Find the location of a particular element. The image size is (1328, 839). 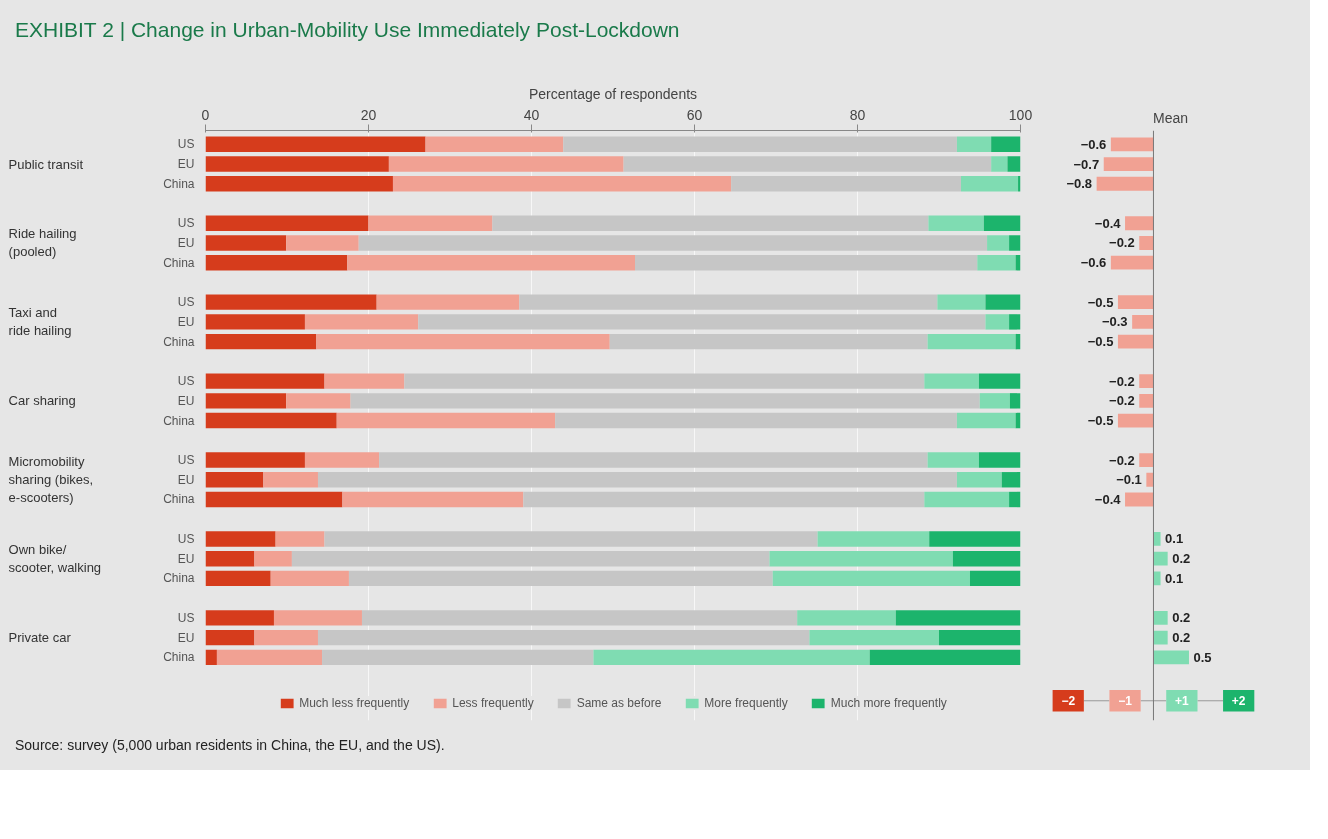

chart-title: Mean is located at coordinates (1170, 117).